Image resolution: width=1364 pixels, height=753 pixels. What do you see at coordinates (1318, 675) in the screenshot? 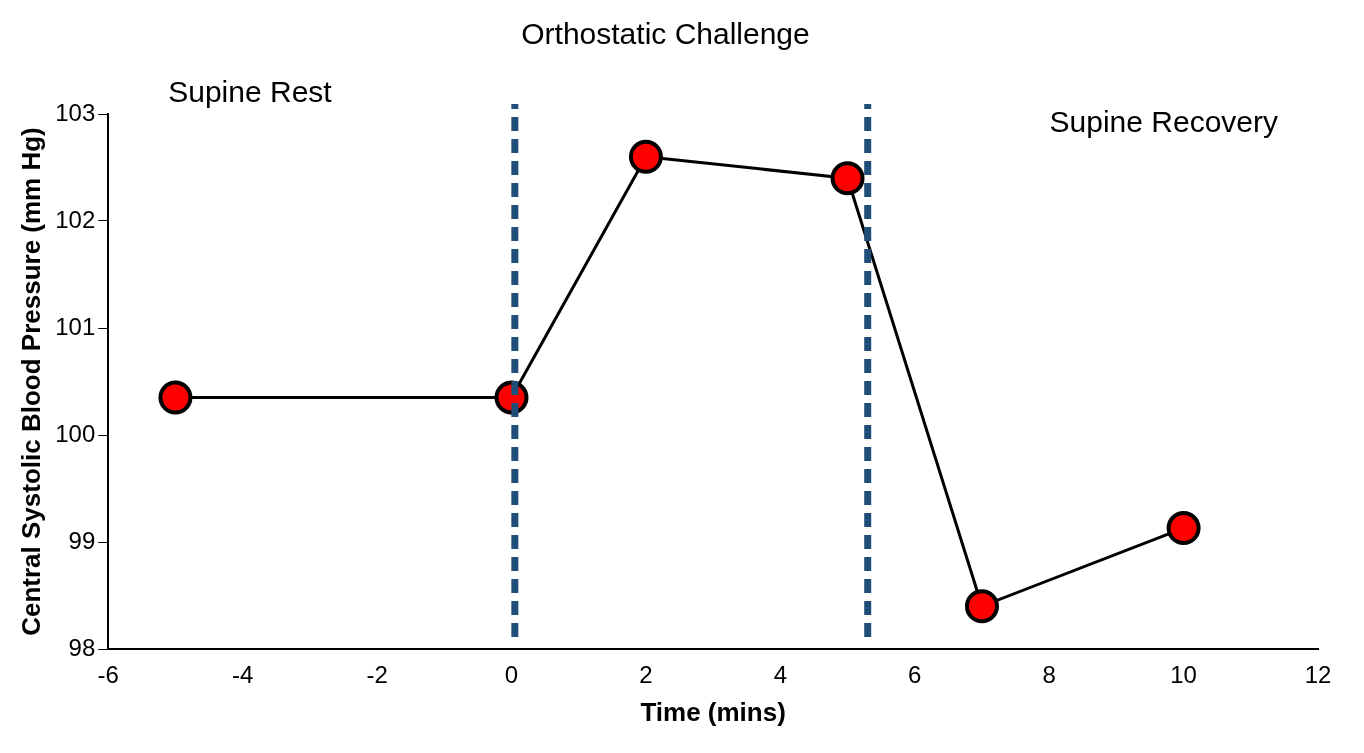
I see `x-tick-label: 12` at bounding box center [1318, 675].